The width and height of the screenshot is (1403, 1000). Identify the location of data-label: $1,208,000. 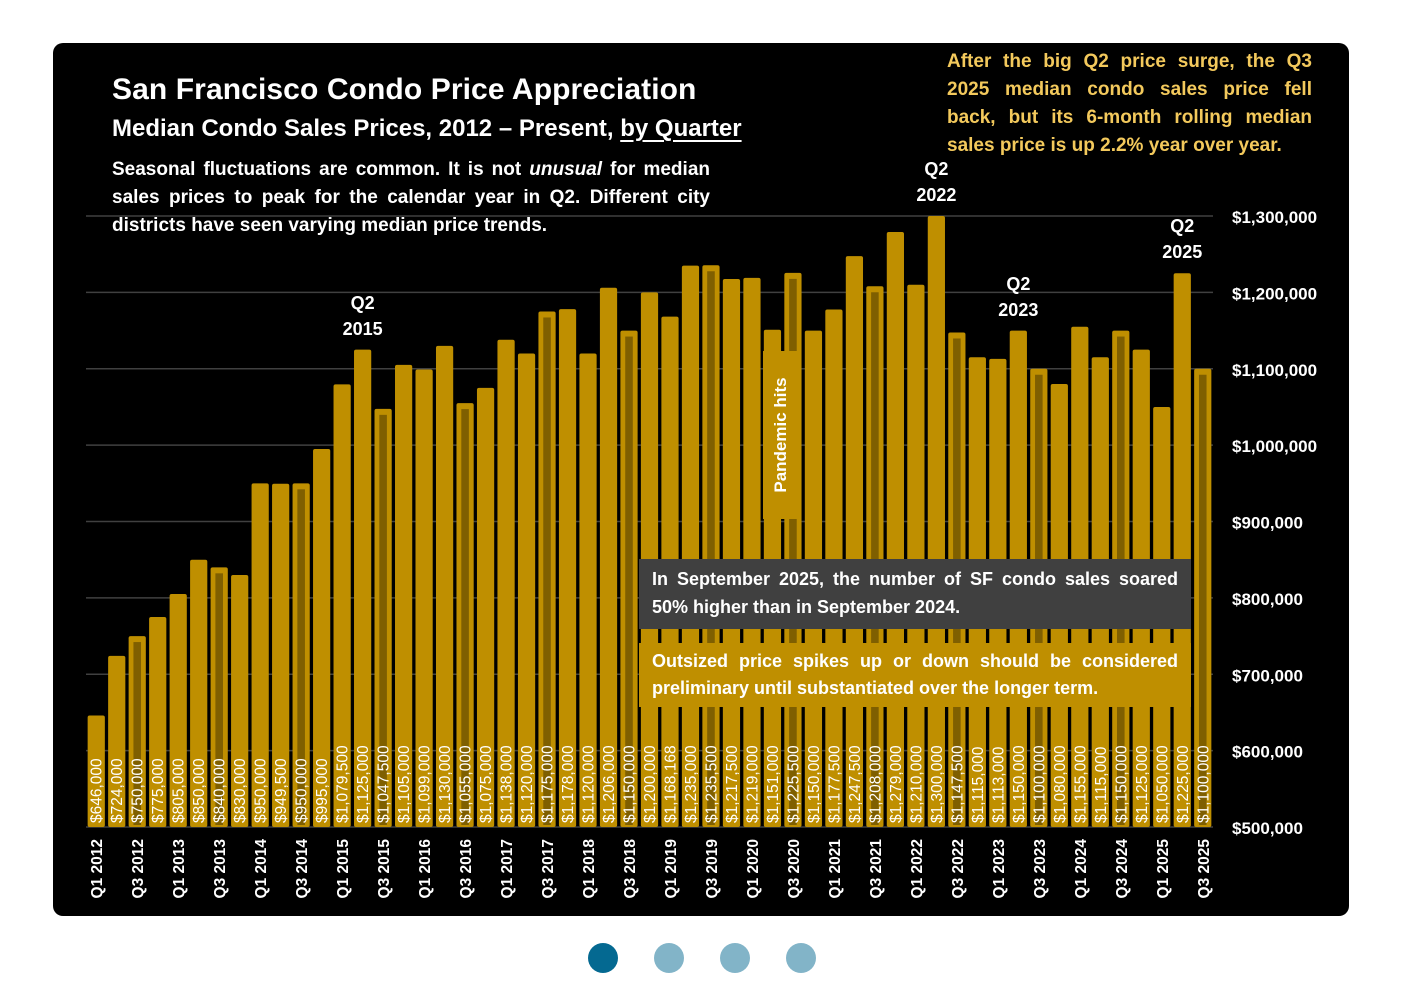
(875, 784).